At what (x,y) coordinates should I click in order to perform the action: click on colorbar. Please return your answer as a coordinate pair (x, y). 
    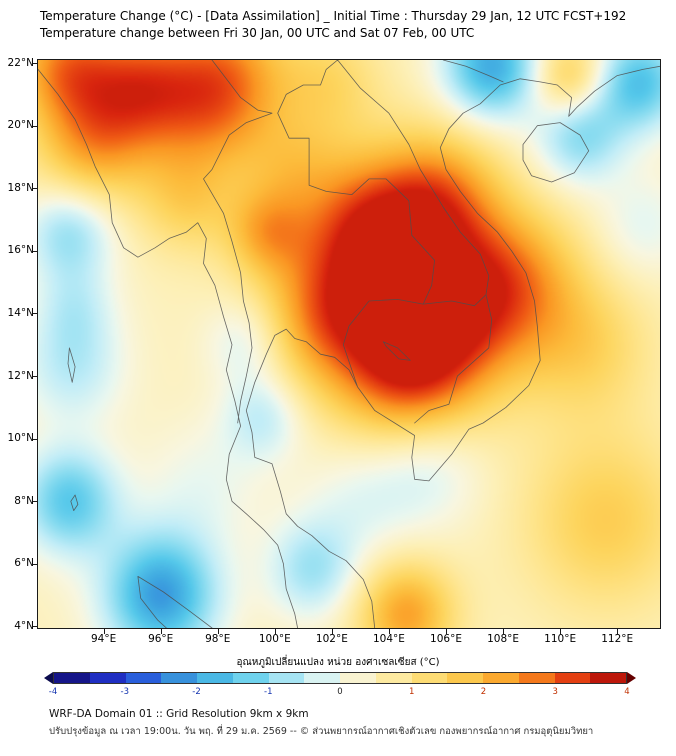
    Looking at the image, I should click on (340, 678).